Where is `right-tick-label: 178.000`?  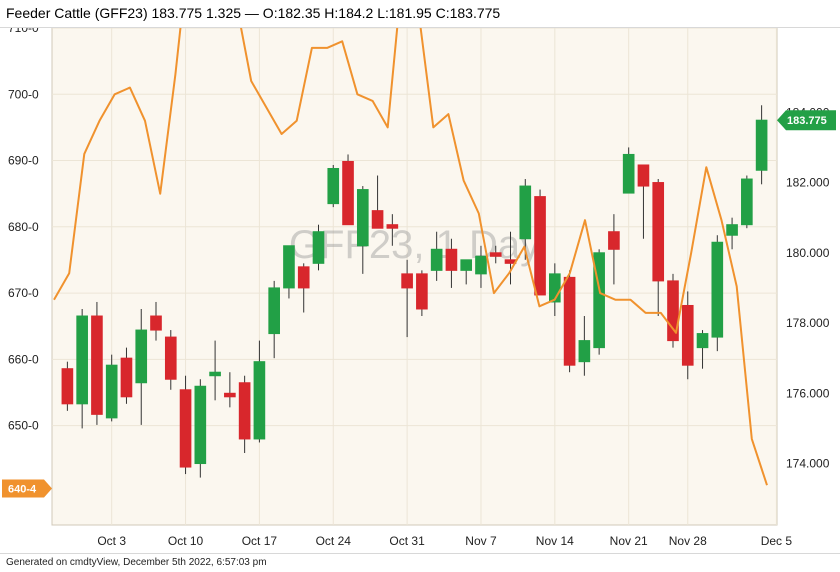 right-tick-label: 178.000 is located at coordinates (808, 323).